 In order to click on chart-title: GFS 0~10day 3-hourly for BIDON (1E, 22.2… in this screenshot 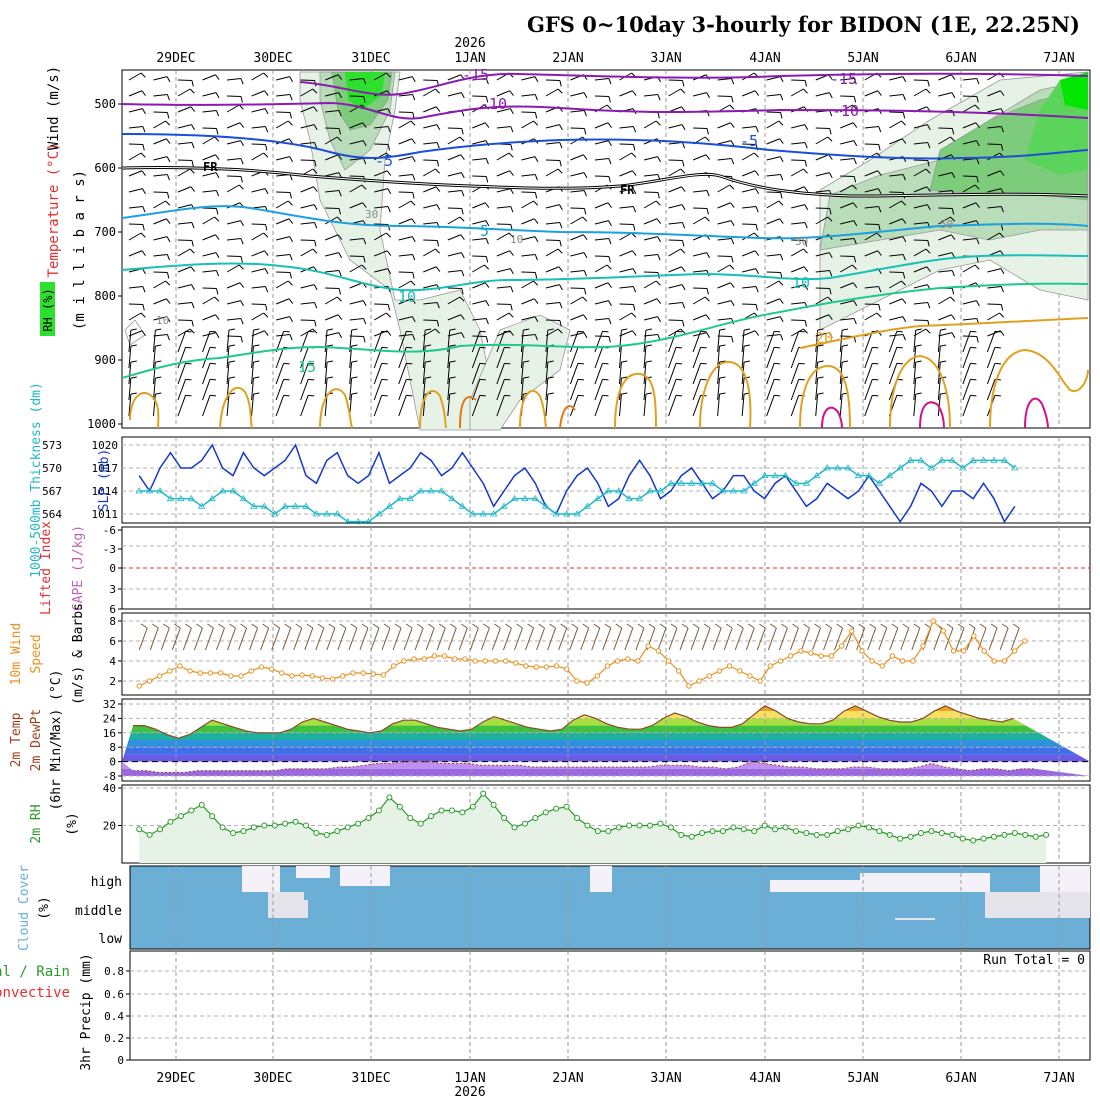, I will do `click(803, 24)`.